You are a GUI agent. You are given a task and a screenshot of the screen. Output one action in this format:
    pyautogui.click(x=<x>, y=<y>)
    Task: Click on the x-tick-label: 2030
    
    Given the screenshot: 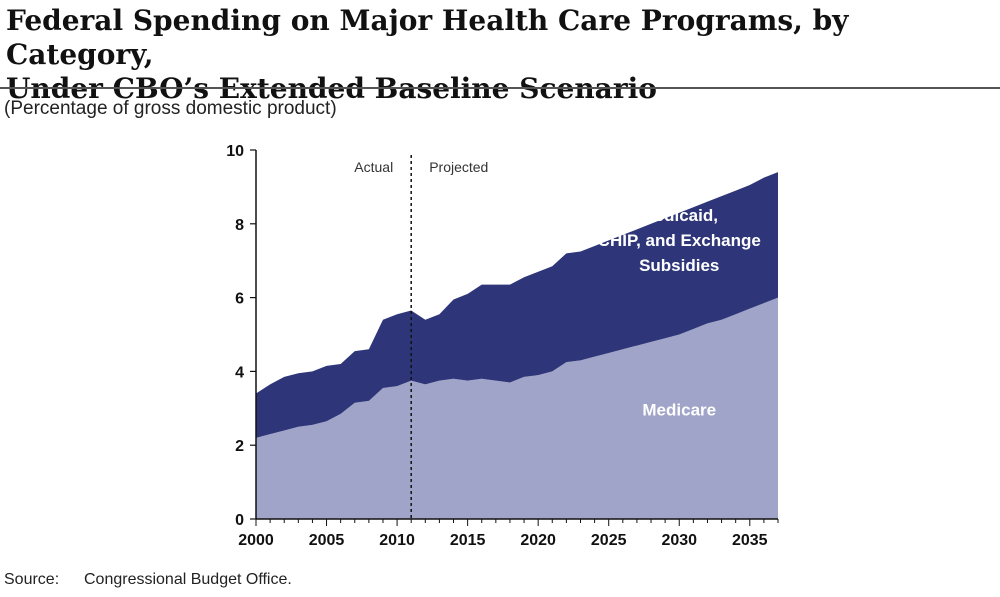 What is the action you would take?
    pyautogui.click(x=679, y=540)
    